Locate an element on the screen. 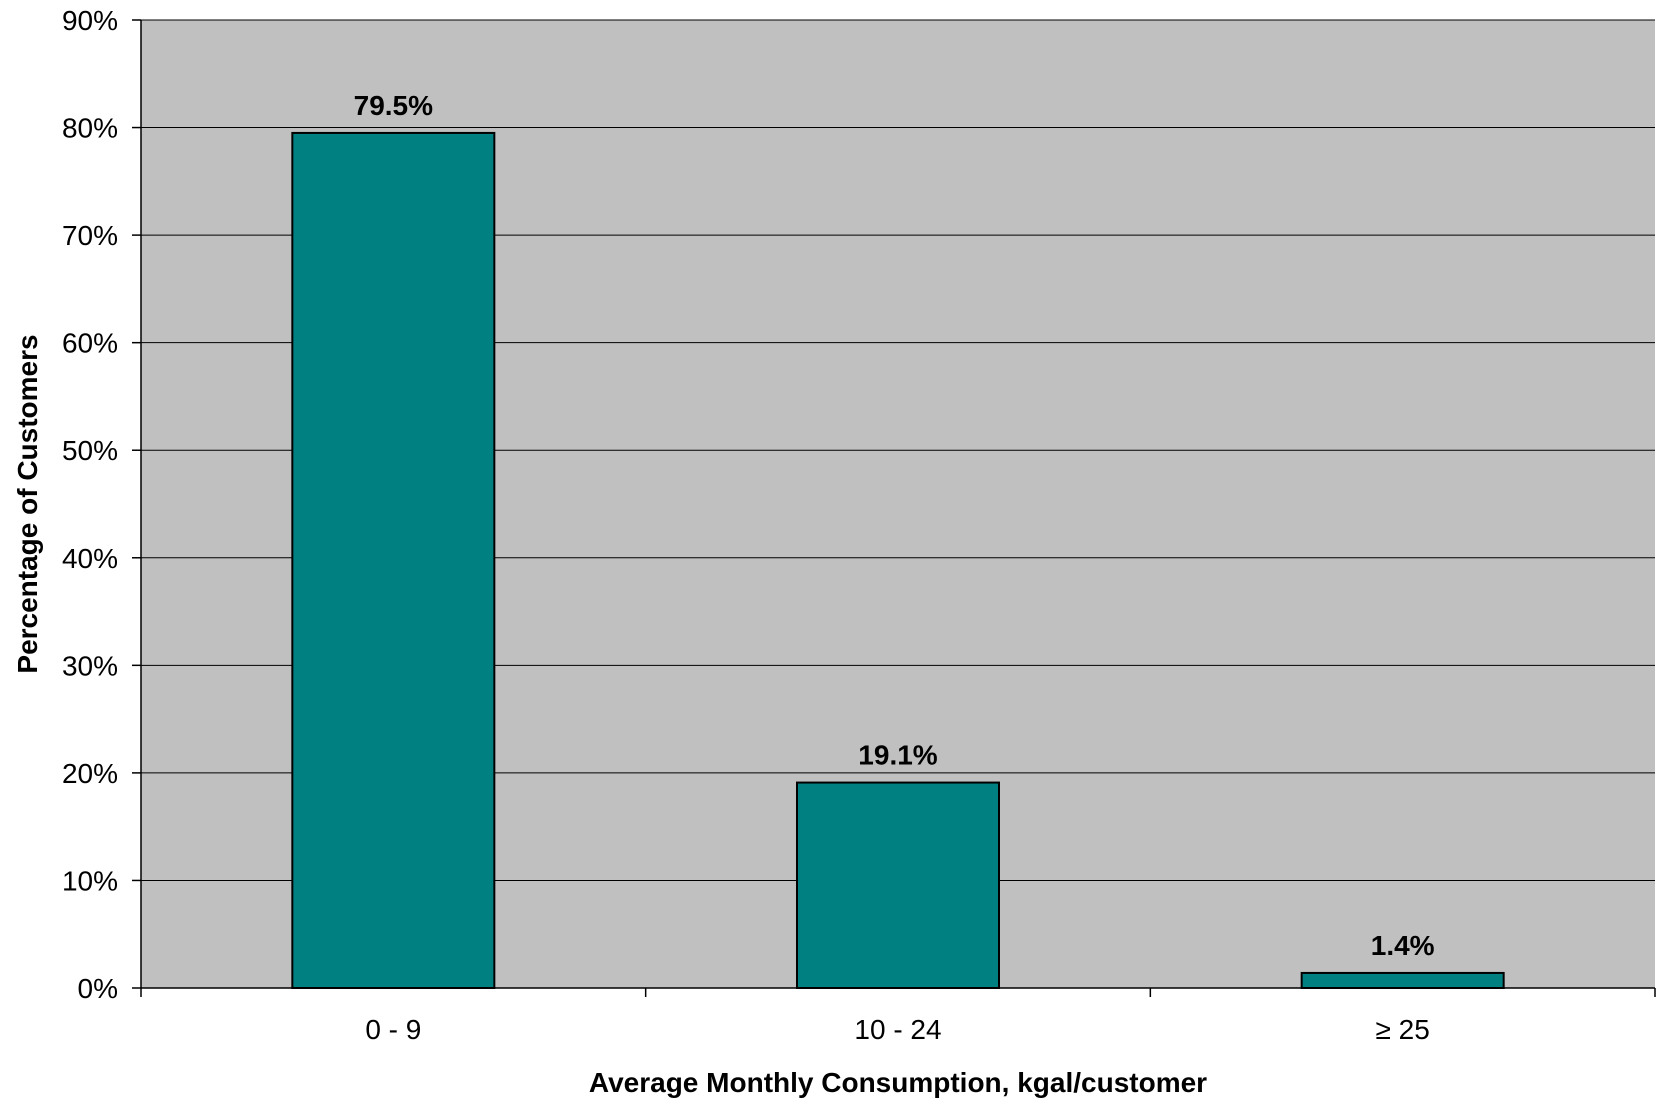 The width and height of the screenshot is (1660, 1099). y-tick-label: 0% is located at coordinates (98, 988).